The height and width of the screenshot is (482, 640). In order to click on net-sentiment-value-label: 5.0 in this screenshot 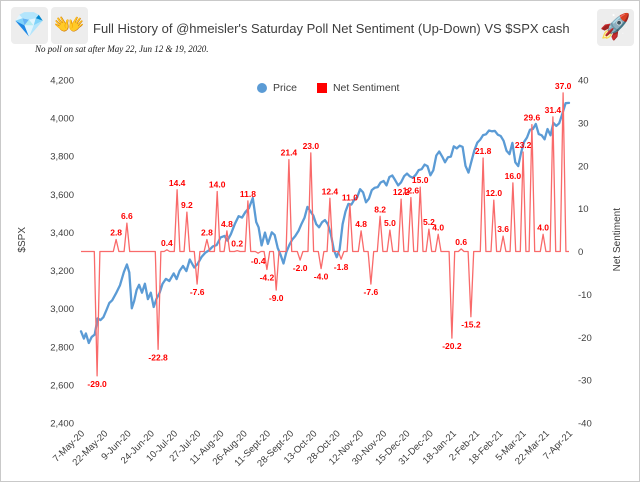, I will do `click(390, 223)`.